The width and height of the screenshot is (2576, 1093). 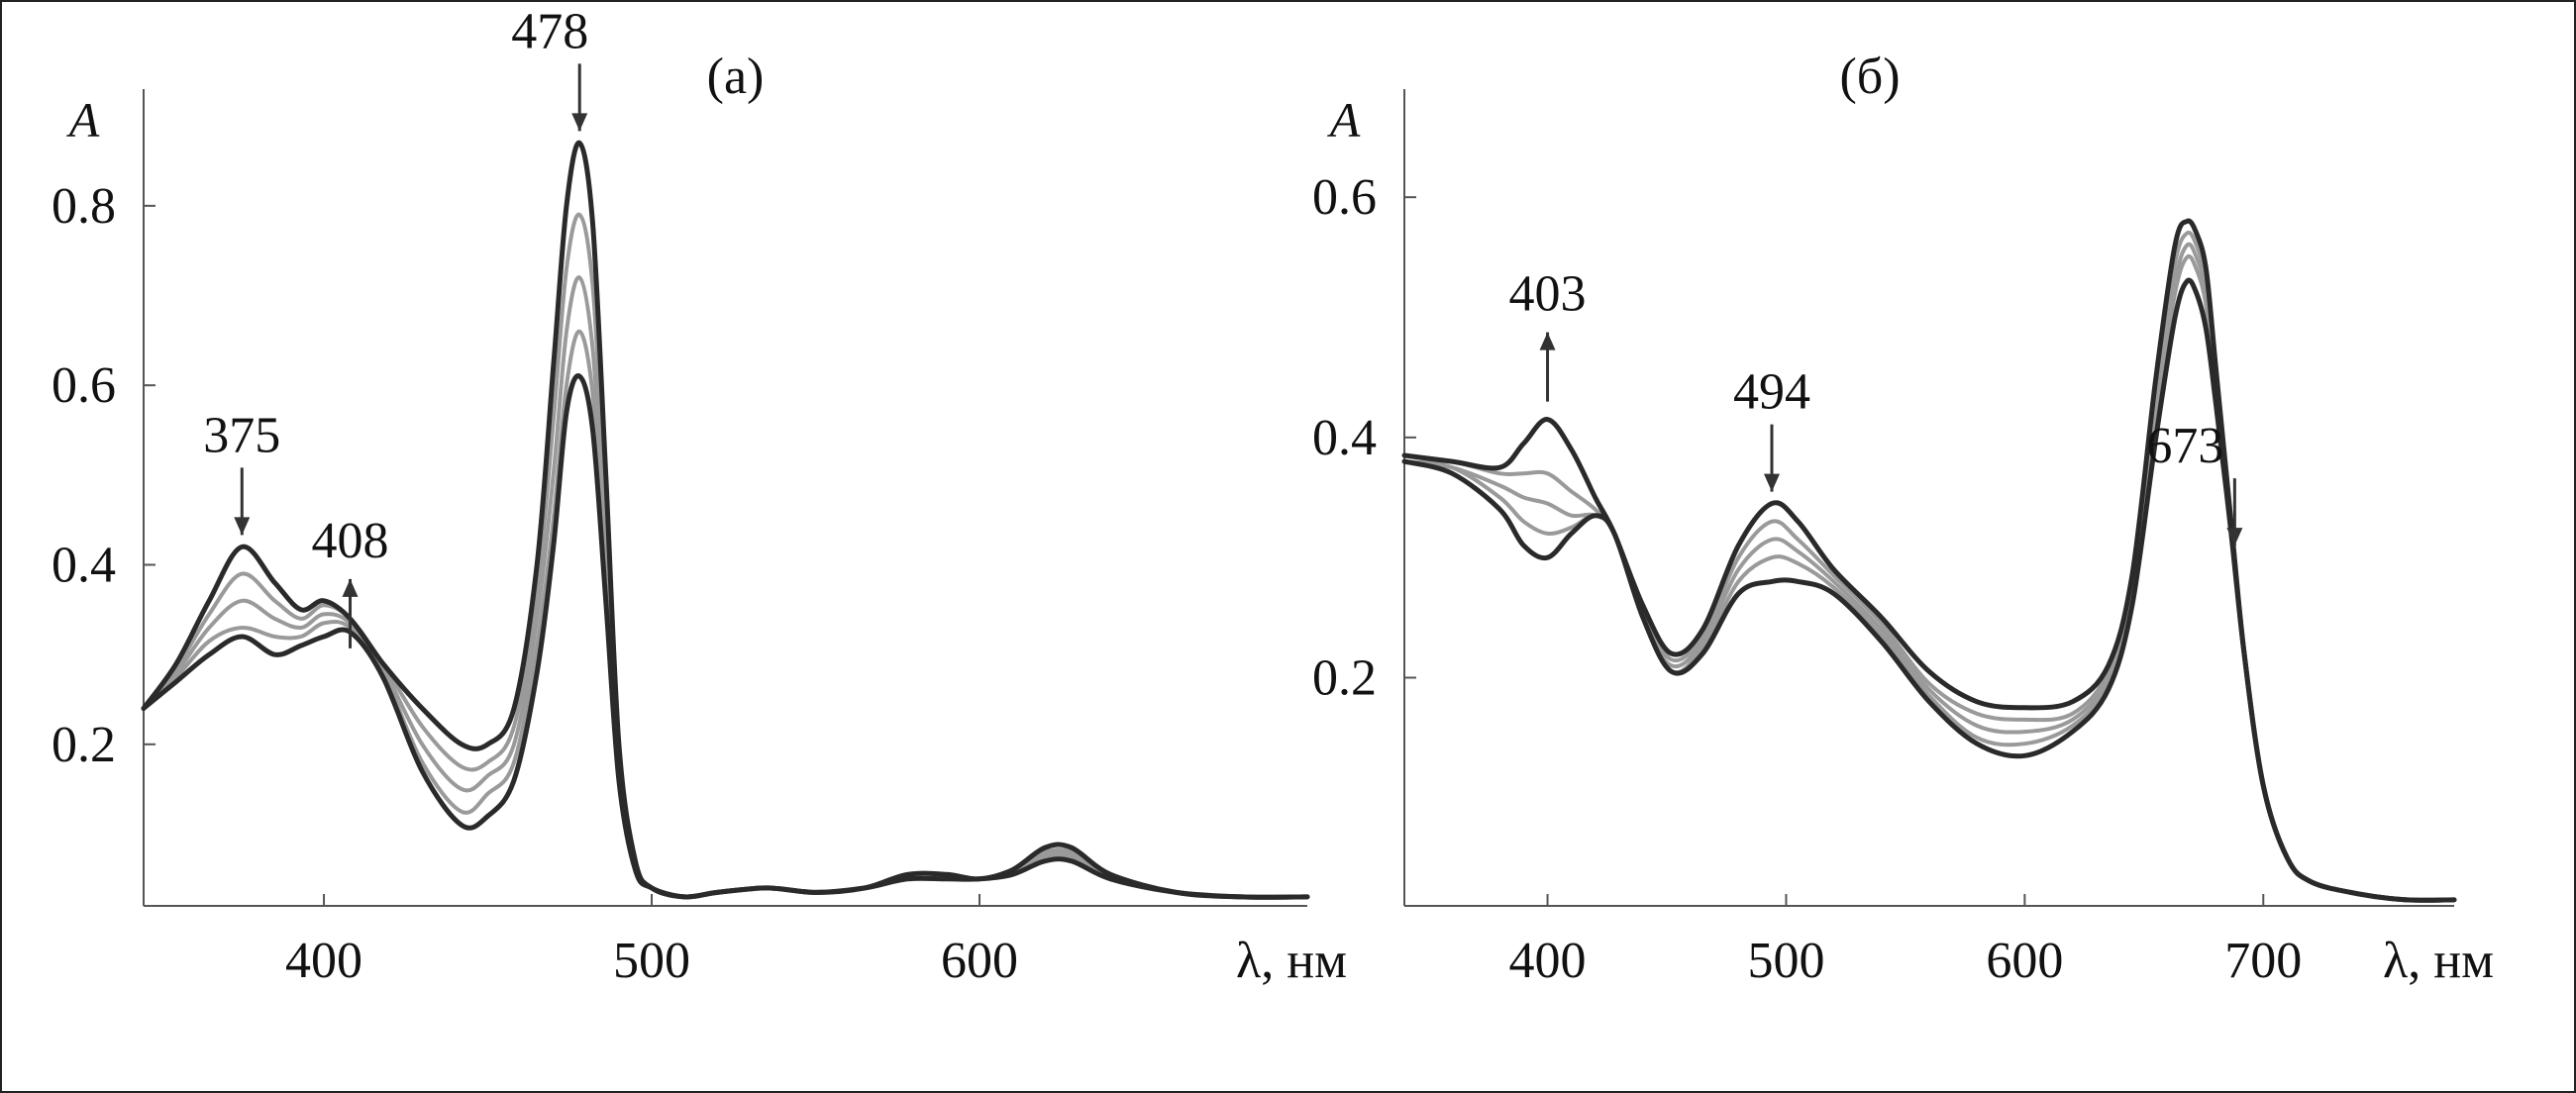 I want to click on peak-label: 478, so click(x=549, y=31).